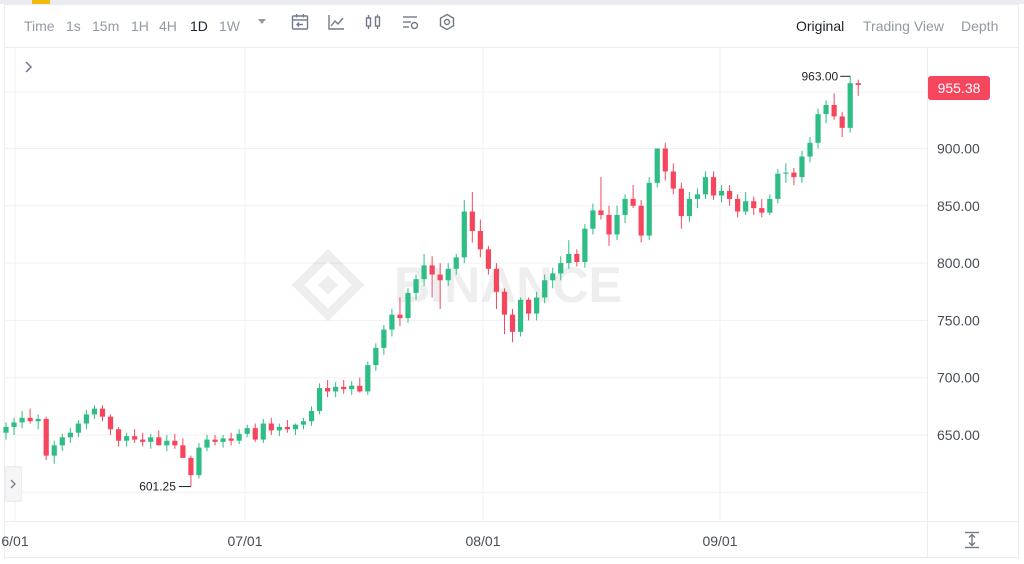  What do you see at coordinates (508, 285) in the screenshot?
I see `watermark-text: BINANCE` at bounding box center [508, 285].